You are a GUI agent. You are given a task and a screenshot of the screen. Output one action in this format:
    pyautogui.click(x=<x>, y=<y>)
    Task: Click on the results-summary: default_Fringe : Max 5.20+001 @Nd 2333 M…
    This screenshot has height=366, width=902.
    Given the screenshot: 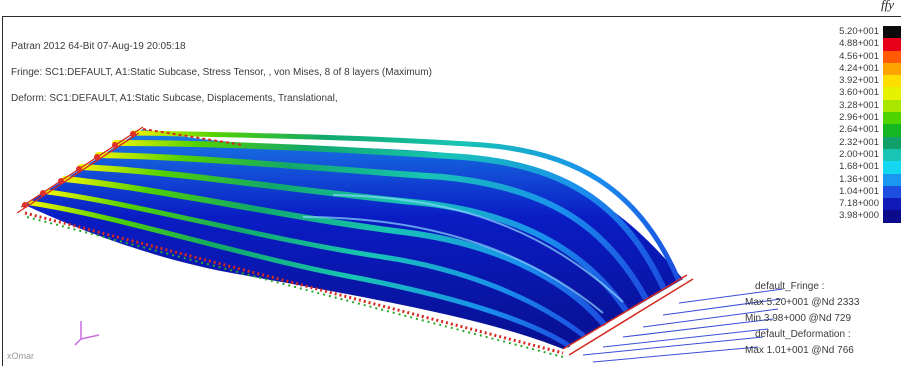 What is the action you would take?
    pyautogui.click(x=823, y=319)
    